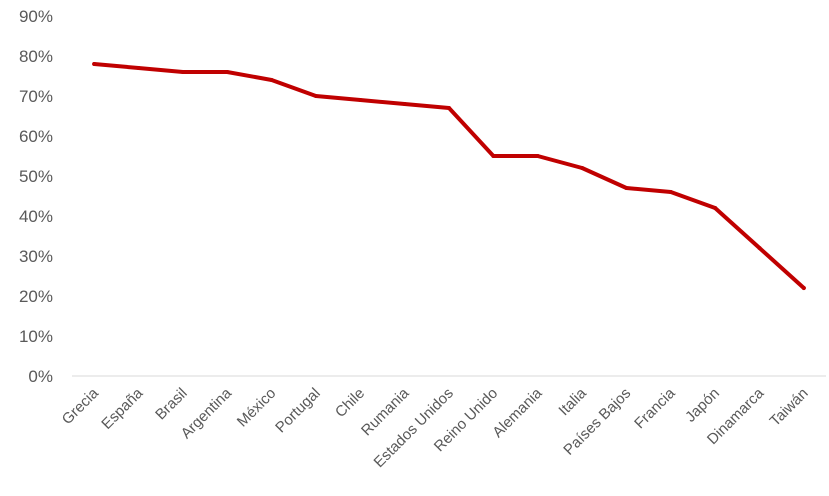 The height and width of the screenshot is (496, 829). What do you see at coordinates (36, 296) in the screenshot?
I see `y-tick-label: 20%` at bounding box center [36, 296].